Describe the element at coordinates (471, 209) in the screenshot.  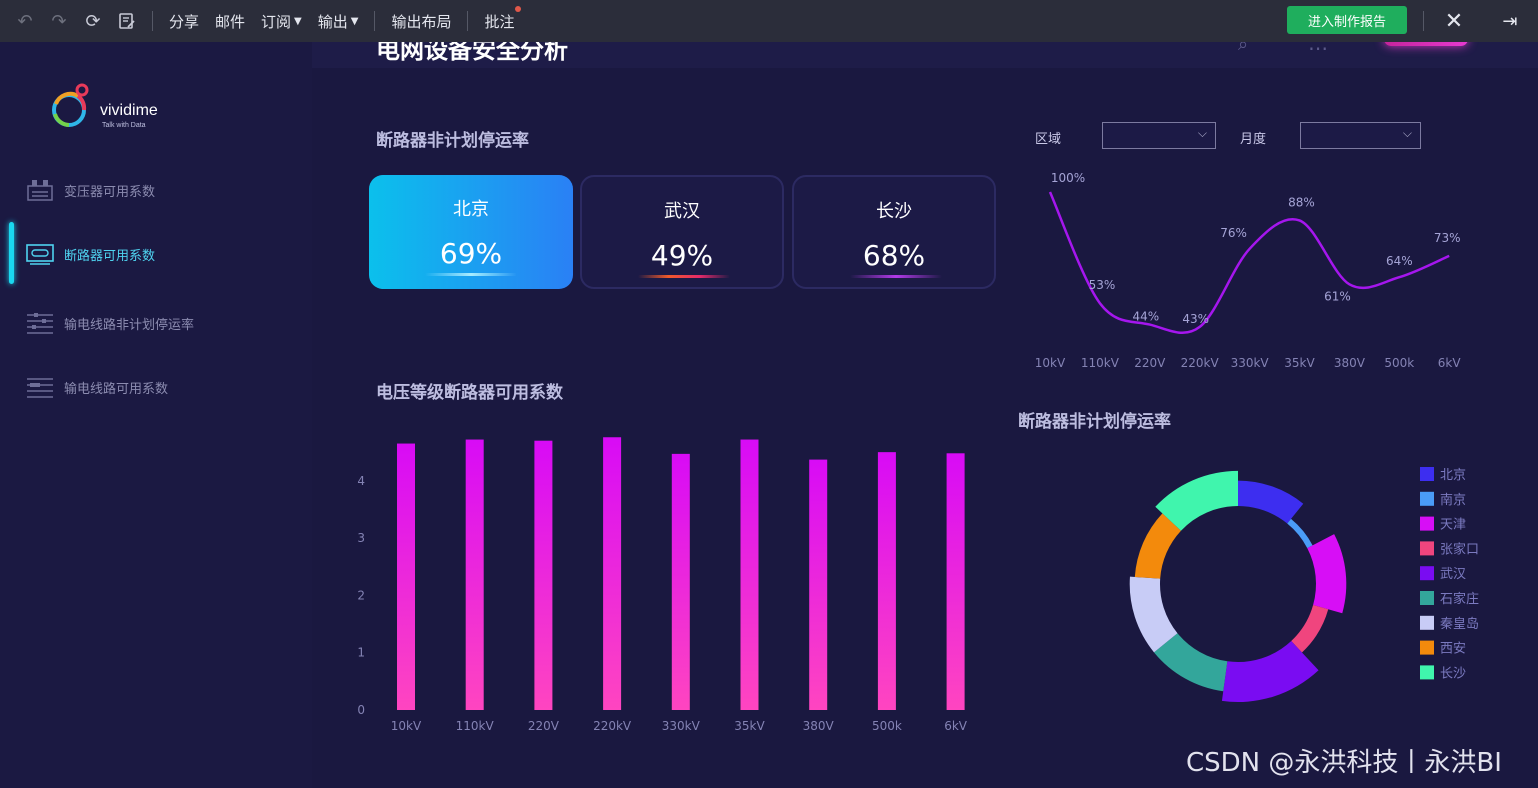
I see `kpi-city: 北京` at that location.